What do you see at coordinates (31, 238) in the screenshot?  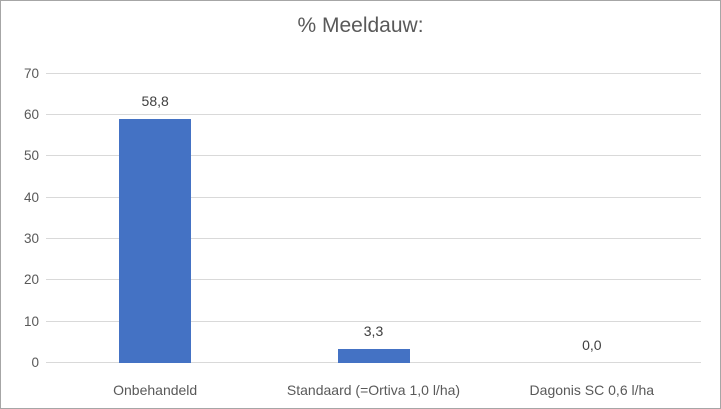 I see `y-tick-label-30: 30` at bounding box center [31, 238].